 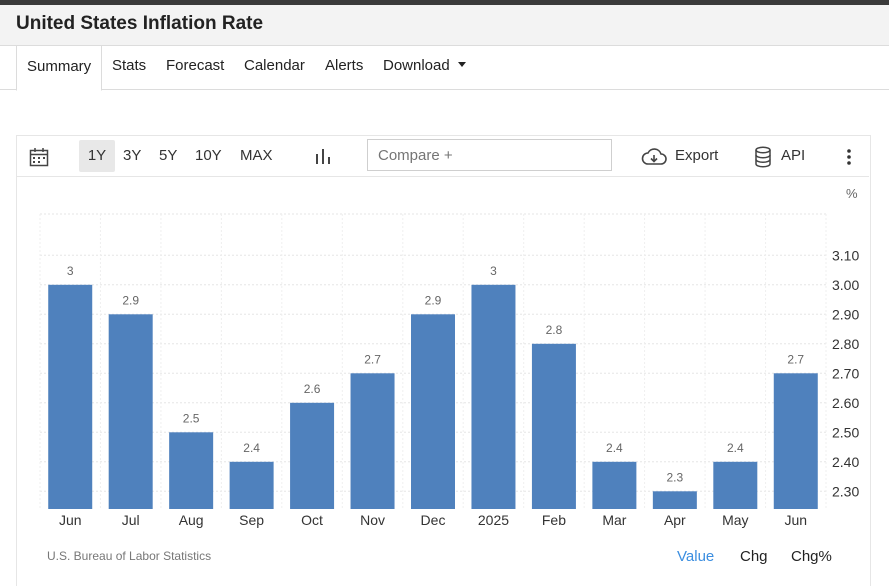 What do you see at coordinates (274, 65) in the screenshot?
I see `tab-calendar: Calendar` at bounding box center [274, 65].